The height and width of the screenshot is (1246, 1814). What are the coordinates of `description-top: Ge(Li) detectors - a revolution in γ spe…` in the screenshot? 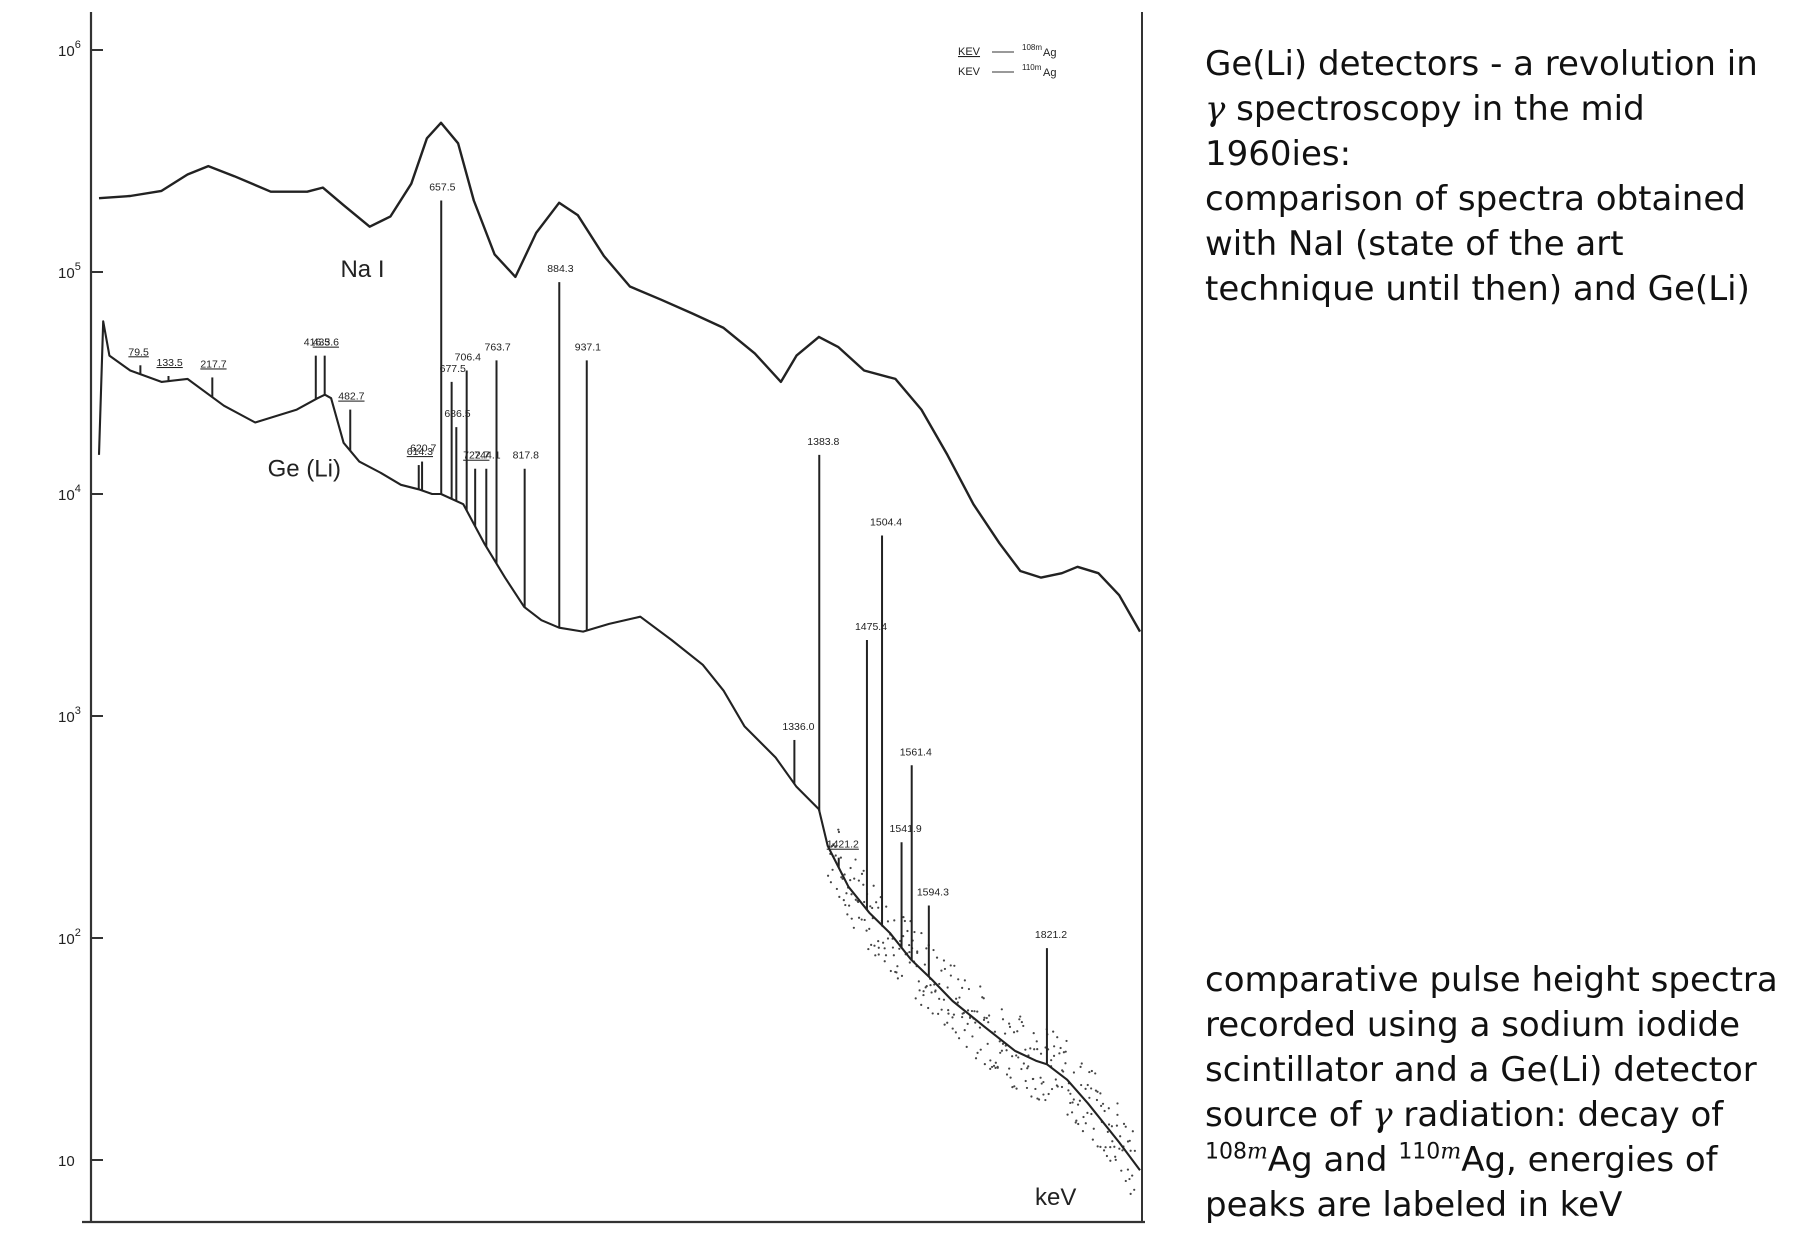 It's located at (1495, 177).